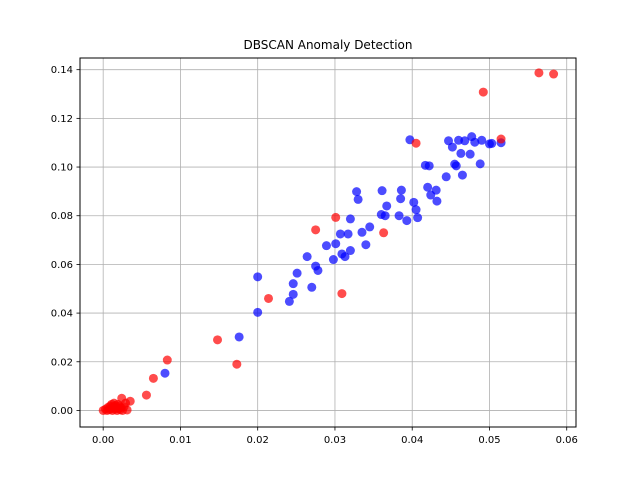 Image resolution: width=640 pixels, height=480 pixels. Describe the element at coordinates (62, 314) in the screenshot. I see `y-tick-label: 0.04` at that location.